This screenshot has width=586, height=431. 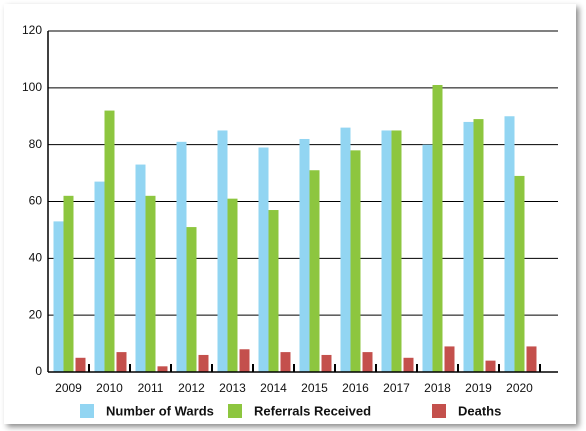 What do you see at coordinates (38, 371) in the screenshot?
I see `y-tick-label: 0` at bounding box center [38, 371].